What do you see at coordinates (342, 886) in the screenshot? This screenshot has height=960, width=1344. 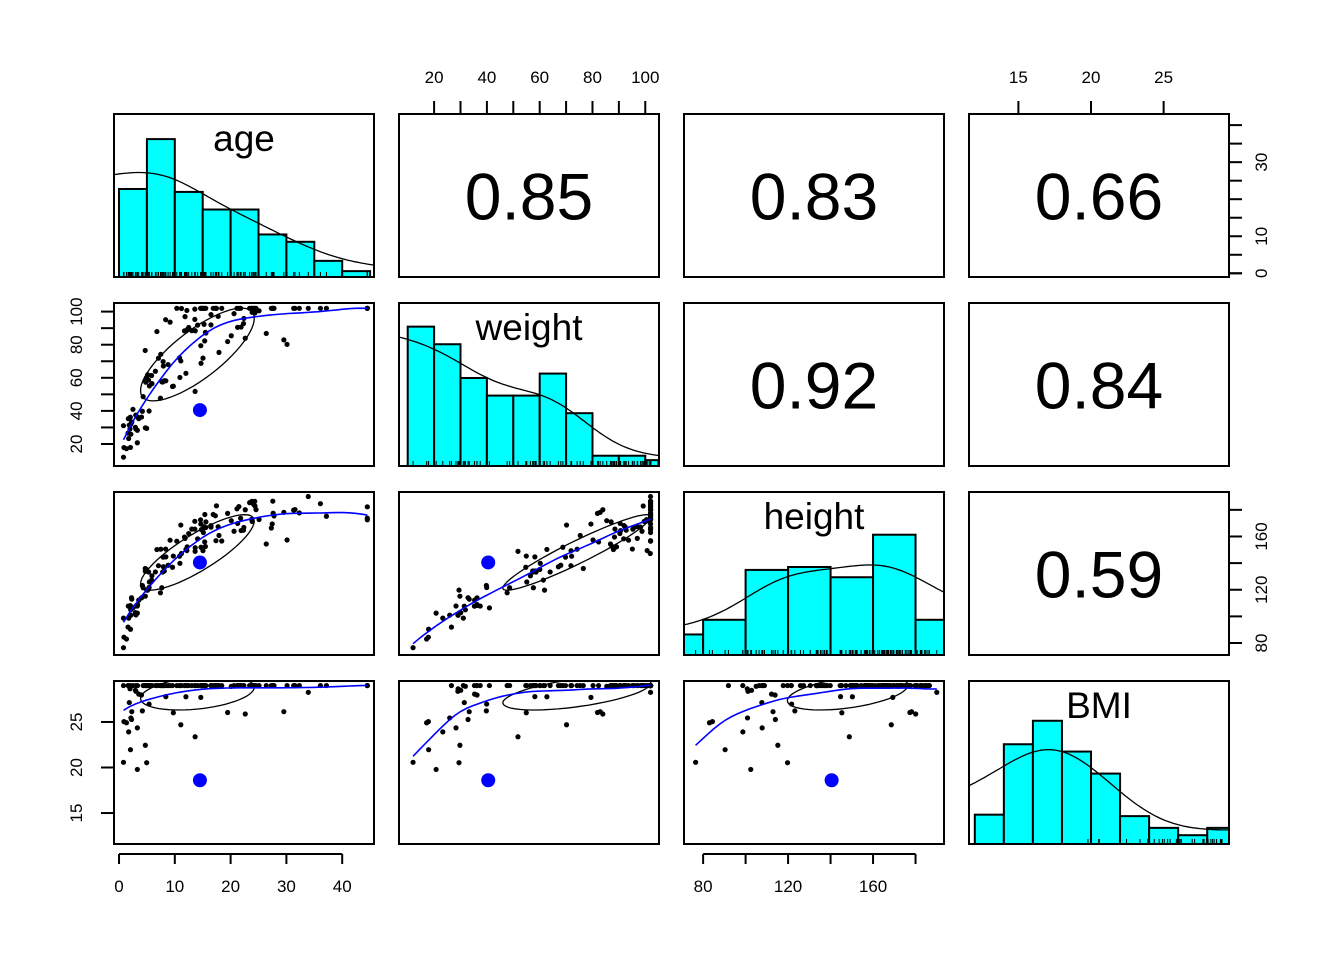 I see `tick-label: 40` at bounding box center [342, 886].